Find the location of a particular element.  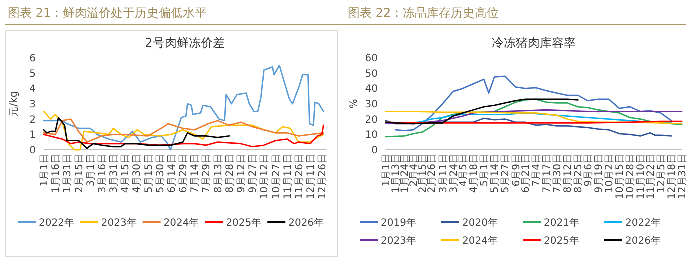

x-tick-label: 10月27日 is located at coordinates (276, 177).